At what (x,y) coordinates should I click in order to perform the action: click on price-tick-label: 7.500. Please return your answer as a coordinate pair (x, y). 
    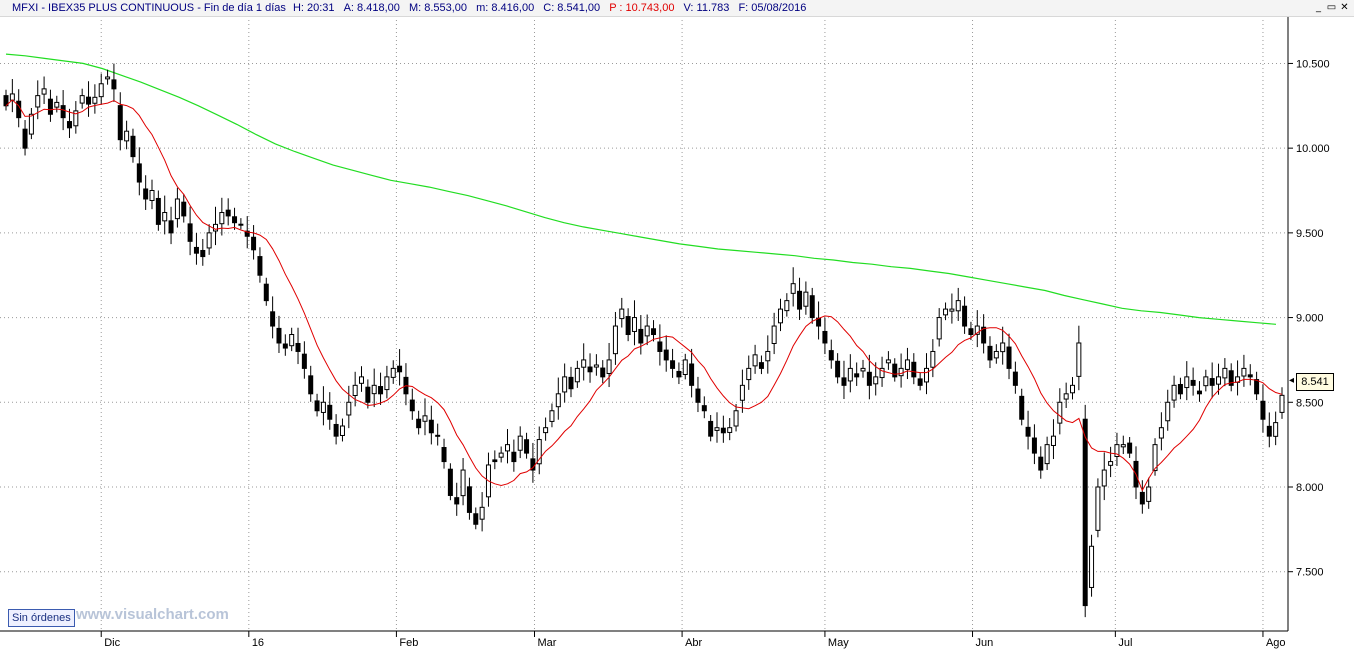
    Looking at the image, I should click on (1310, 573).